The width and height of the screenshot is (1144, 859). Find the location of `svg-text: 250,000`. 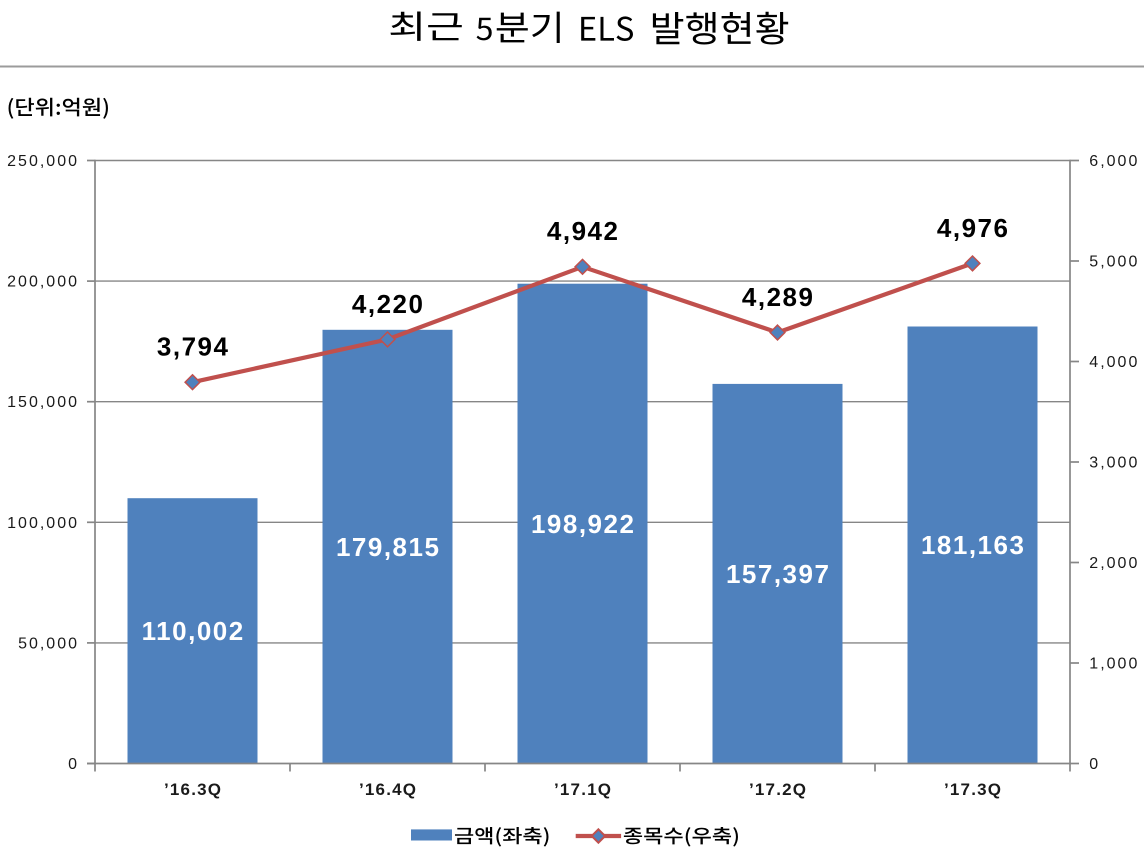

svg-text: 250,000 is located at coordinates (43, 161).